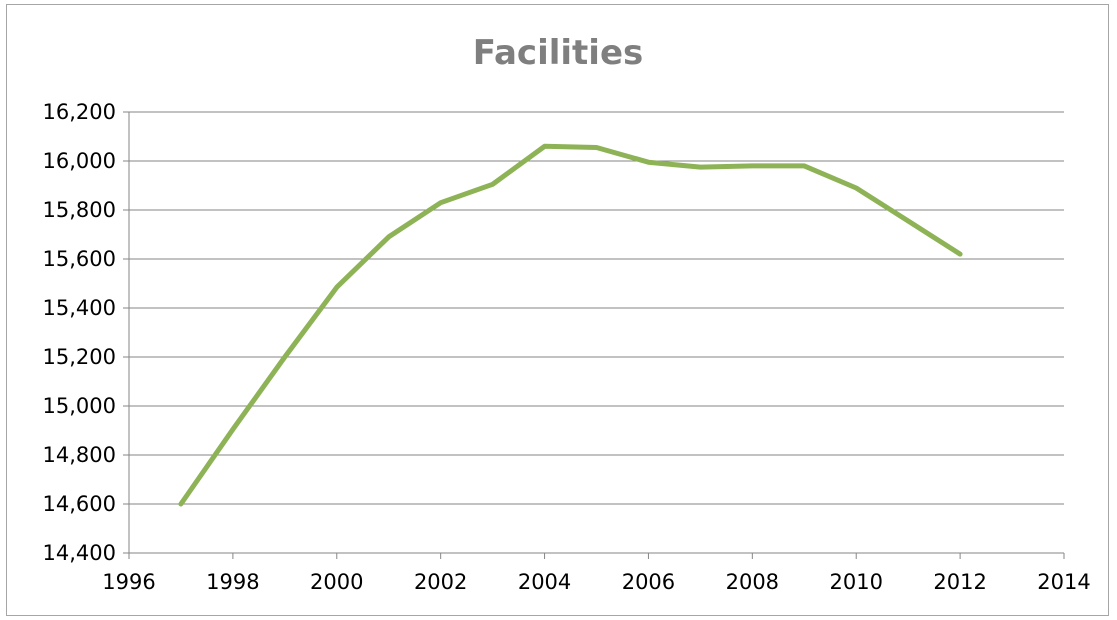 This screenshot has height=620, width=1117. I want to click on y-tick-label: 14,600, so click(79, 504).